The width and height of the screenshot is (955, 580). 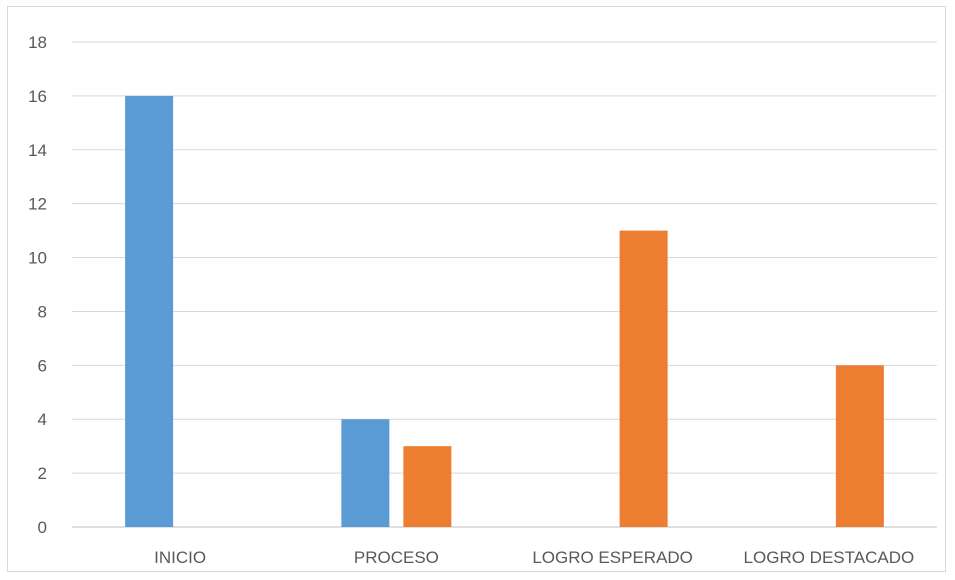 What do you see at coordinates (37, 285) in the screenshot?
I see `y-axis-ticks: 0 2 4 6 8 10 12 14 16 18` at bounding box center [37, 285].